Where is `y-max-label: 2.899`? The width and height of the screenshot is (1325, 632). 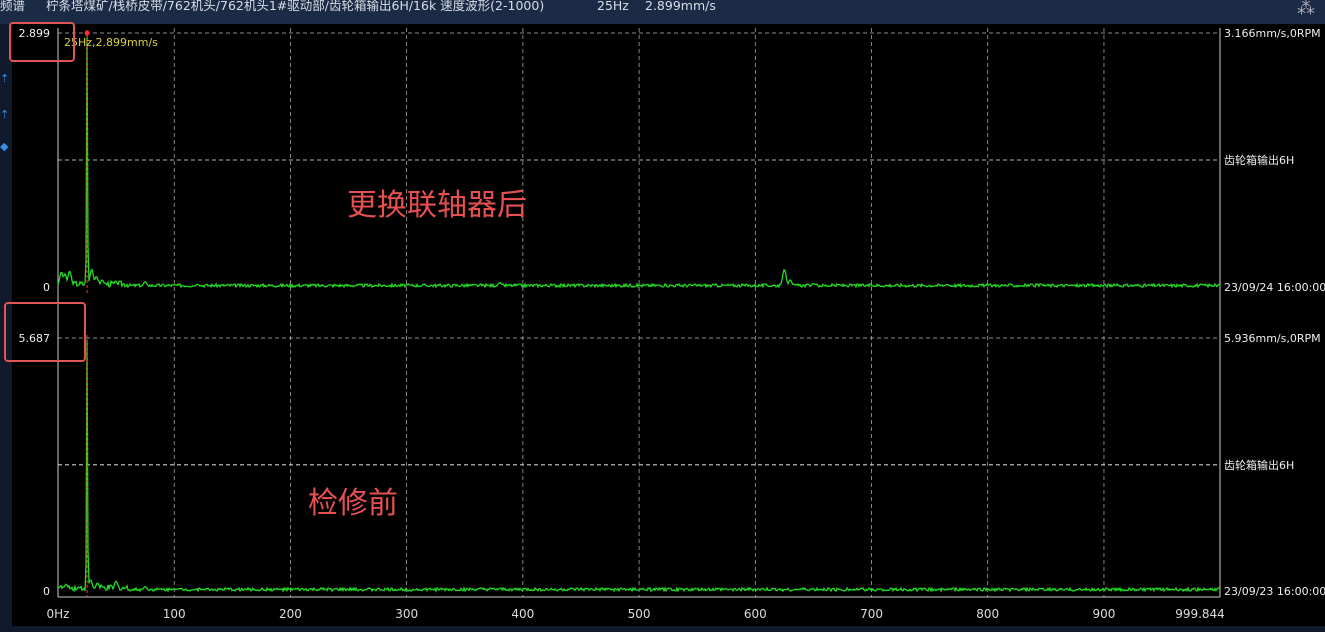 y-max-label: 2.899 is located at coordinates (35, 33).